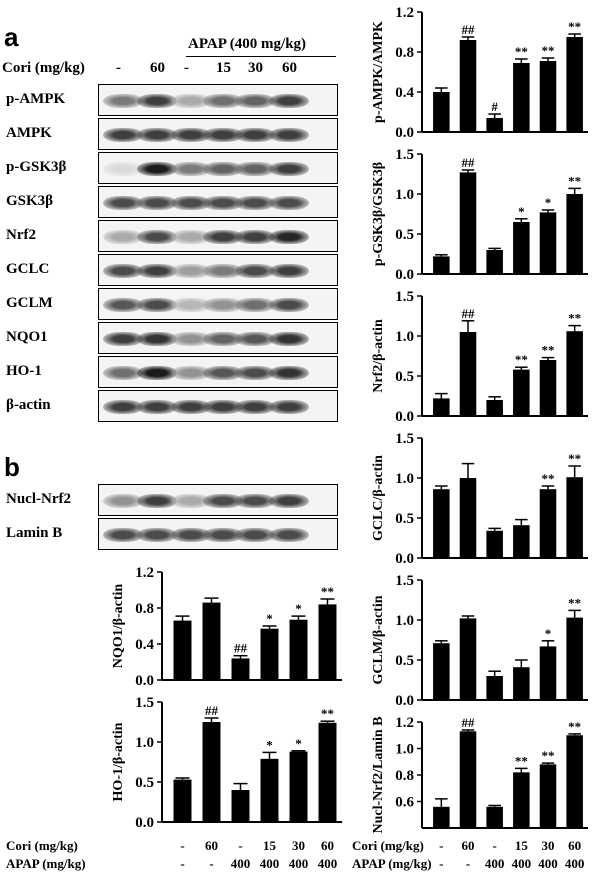 This screenshot has width=596, height=874. I want to click on blot-label: Lamin B, so click(34, 533).